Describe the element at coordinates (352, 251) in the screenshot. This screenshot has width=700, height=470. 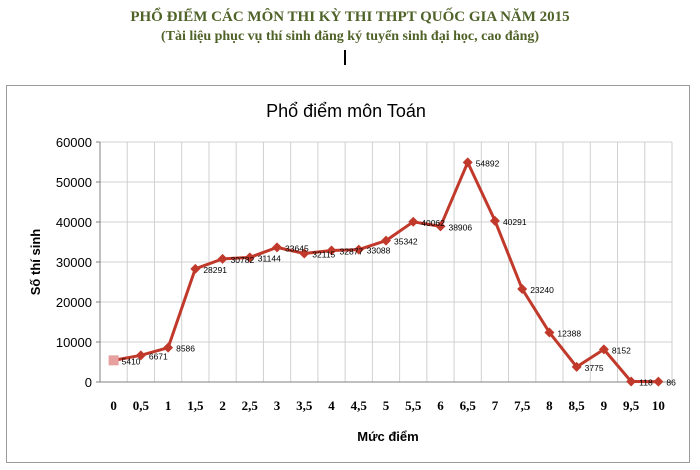
I see `data-label: 32877` at that location.